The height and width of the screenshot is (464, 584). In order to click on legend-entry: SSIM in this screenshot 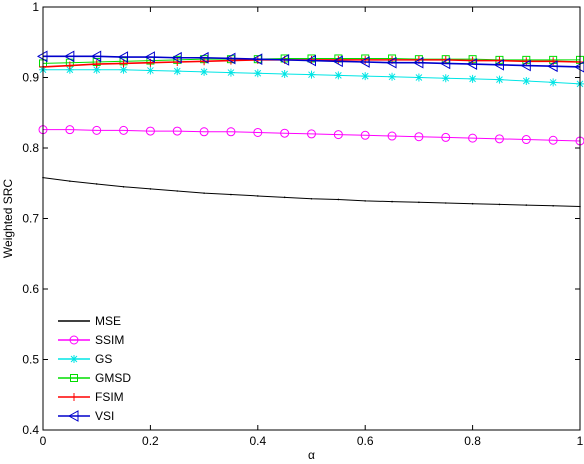, I will do `click(91, 340)`.